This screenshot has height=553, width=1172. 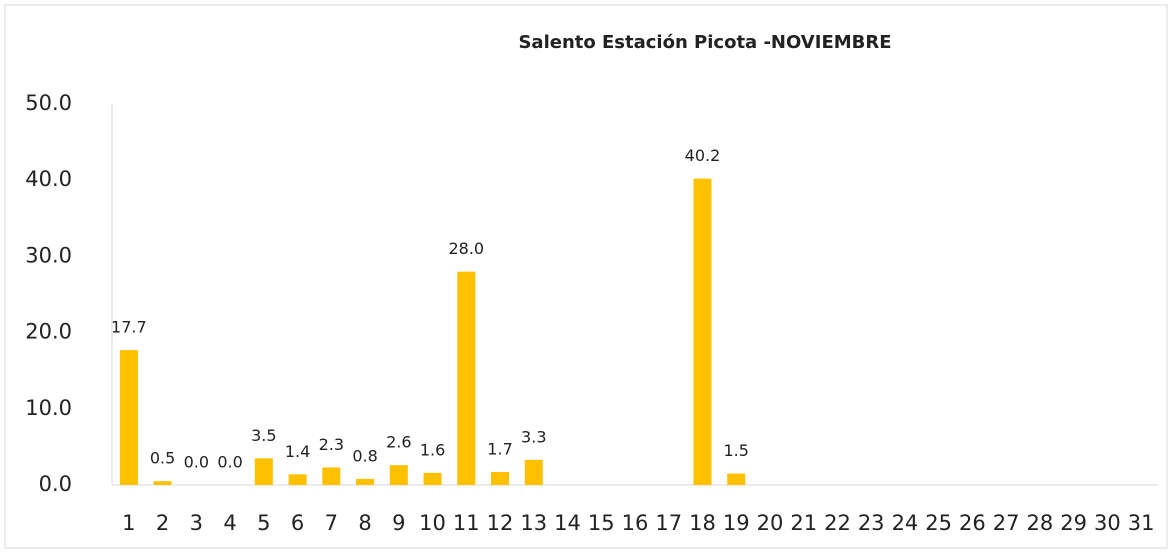 What do you see at coordinates (196, 523) in the screenshot?
I see `x-tick-label: 3` at bounding box center [196, 523].